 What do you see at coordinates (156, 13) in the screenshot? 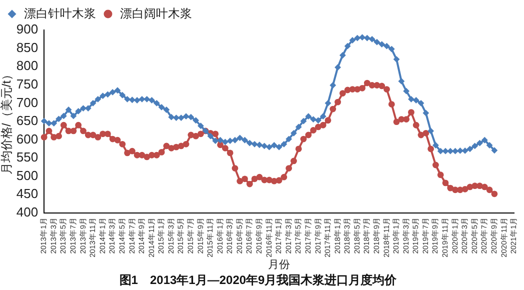
I see `legend-label: 漂白阔叶木浆` at bounding box center [156, 13].